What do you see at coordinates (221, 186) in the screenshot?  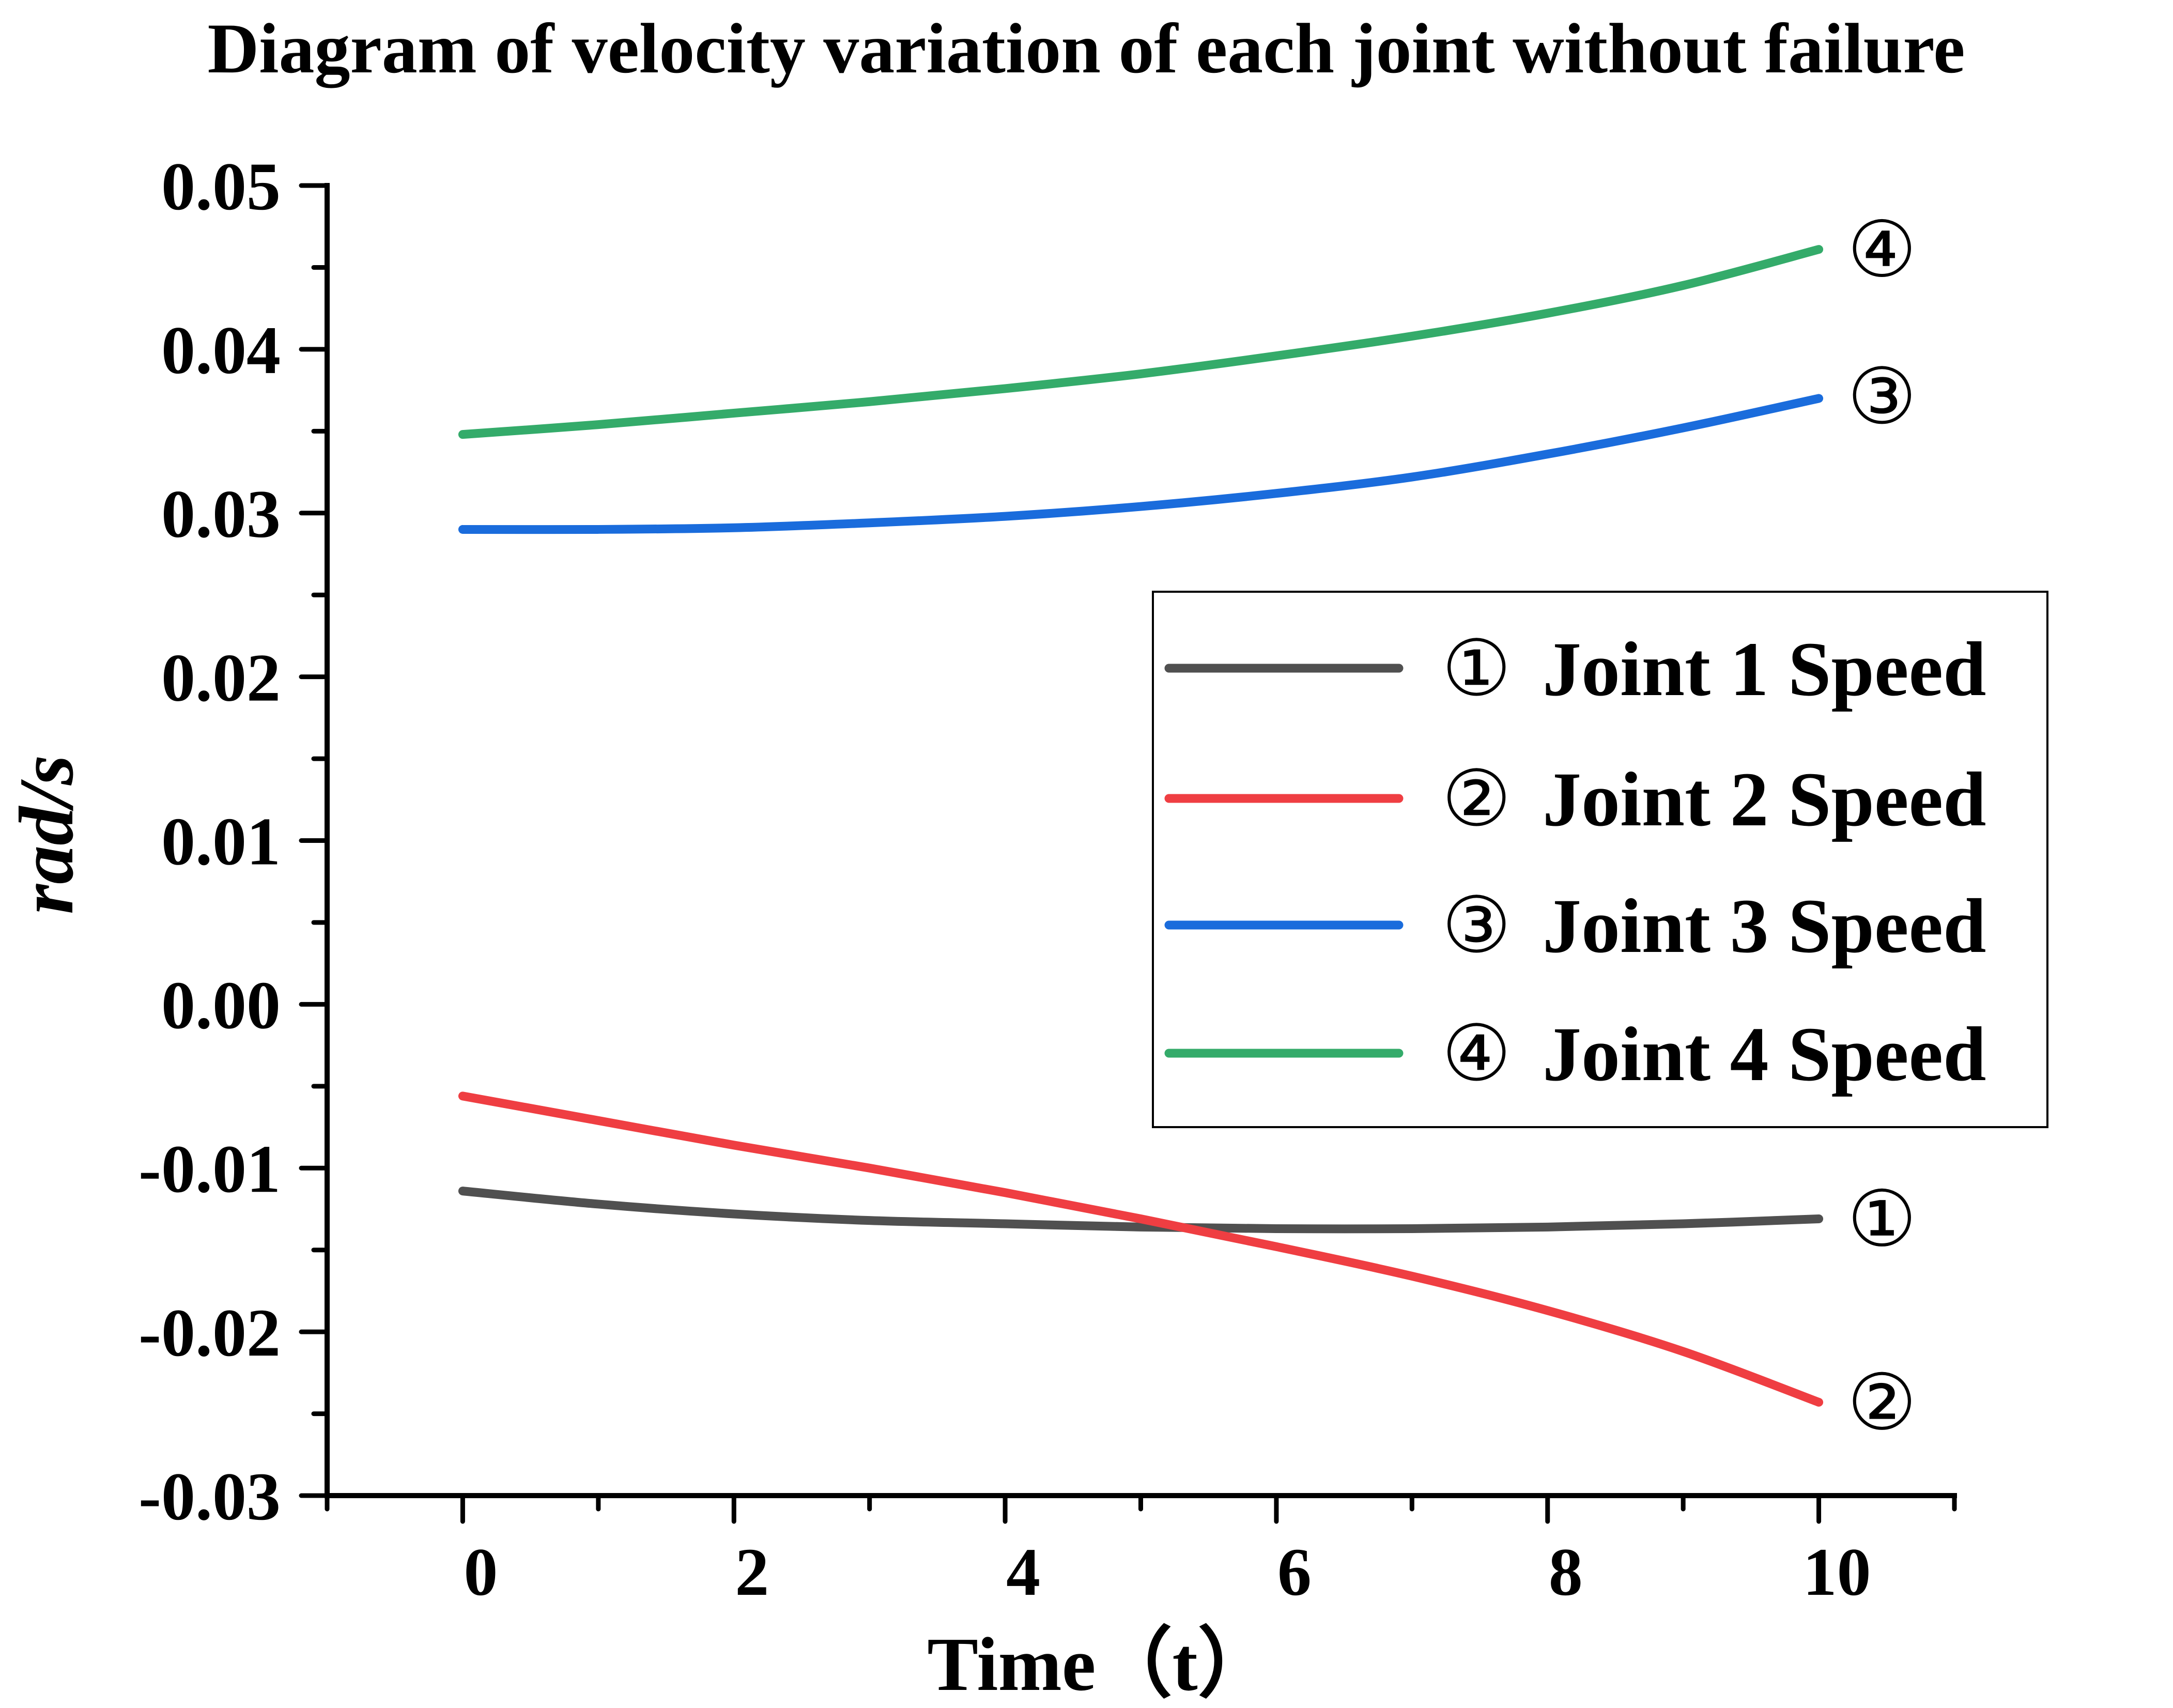 I see `y-tick-label: 0.05` at bounding box center [221, 186].